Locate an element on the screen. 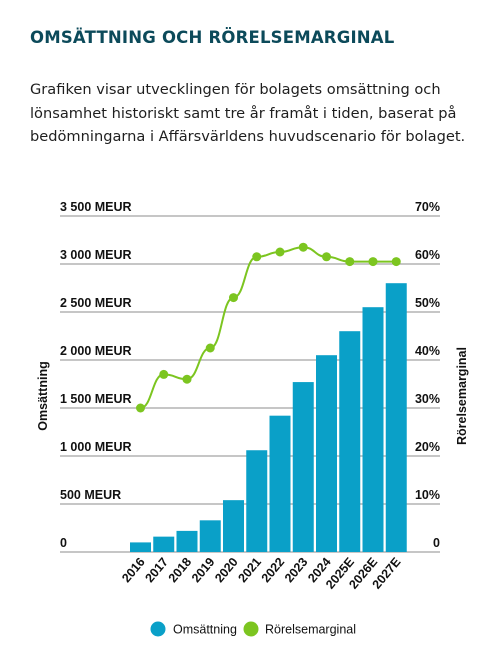 This screenshot has width=500, height=671. y-tick-label: 2 500 MEUR is located at coordinates (96, 303).